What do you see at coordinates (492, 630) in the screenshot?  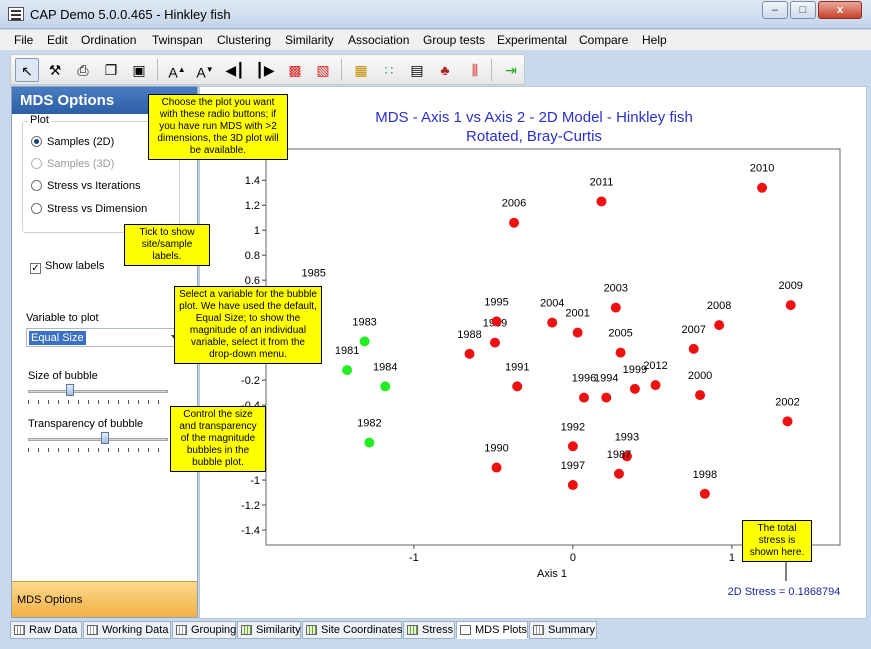 I see `tab-mds-plots: MDS Plots` at bounding box center [492, 630].